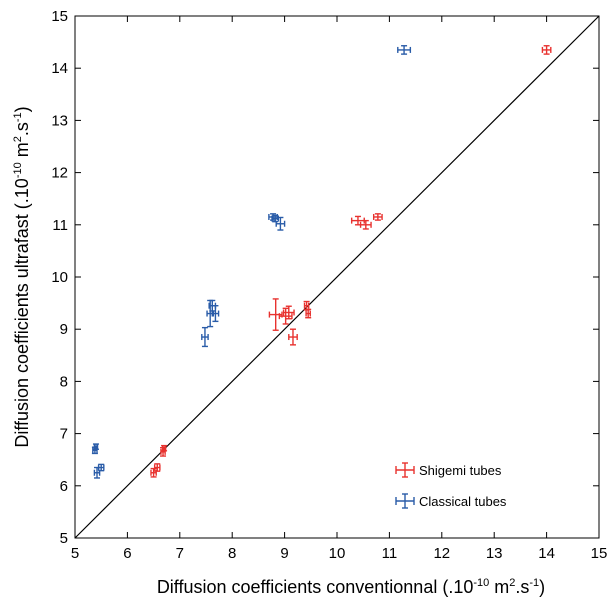 The image size is (609, 600). What do you see at coordinates (337, 553) in the screenshot?
I see `x-tick-label: 10` at bounding box center [337, 553].